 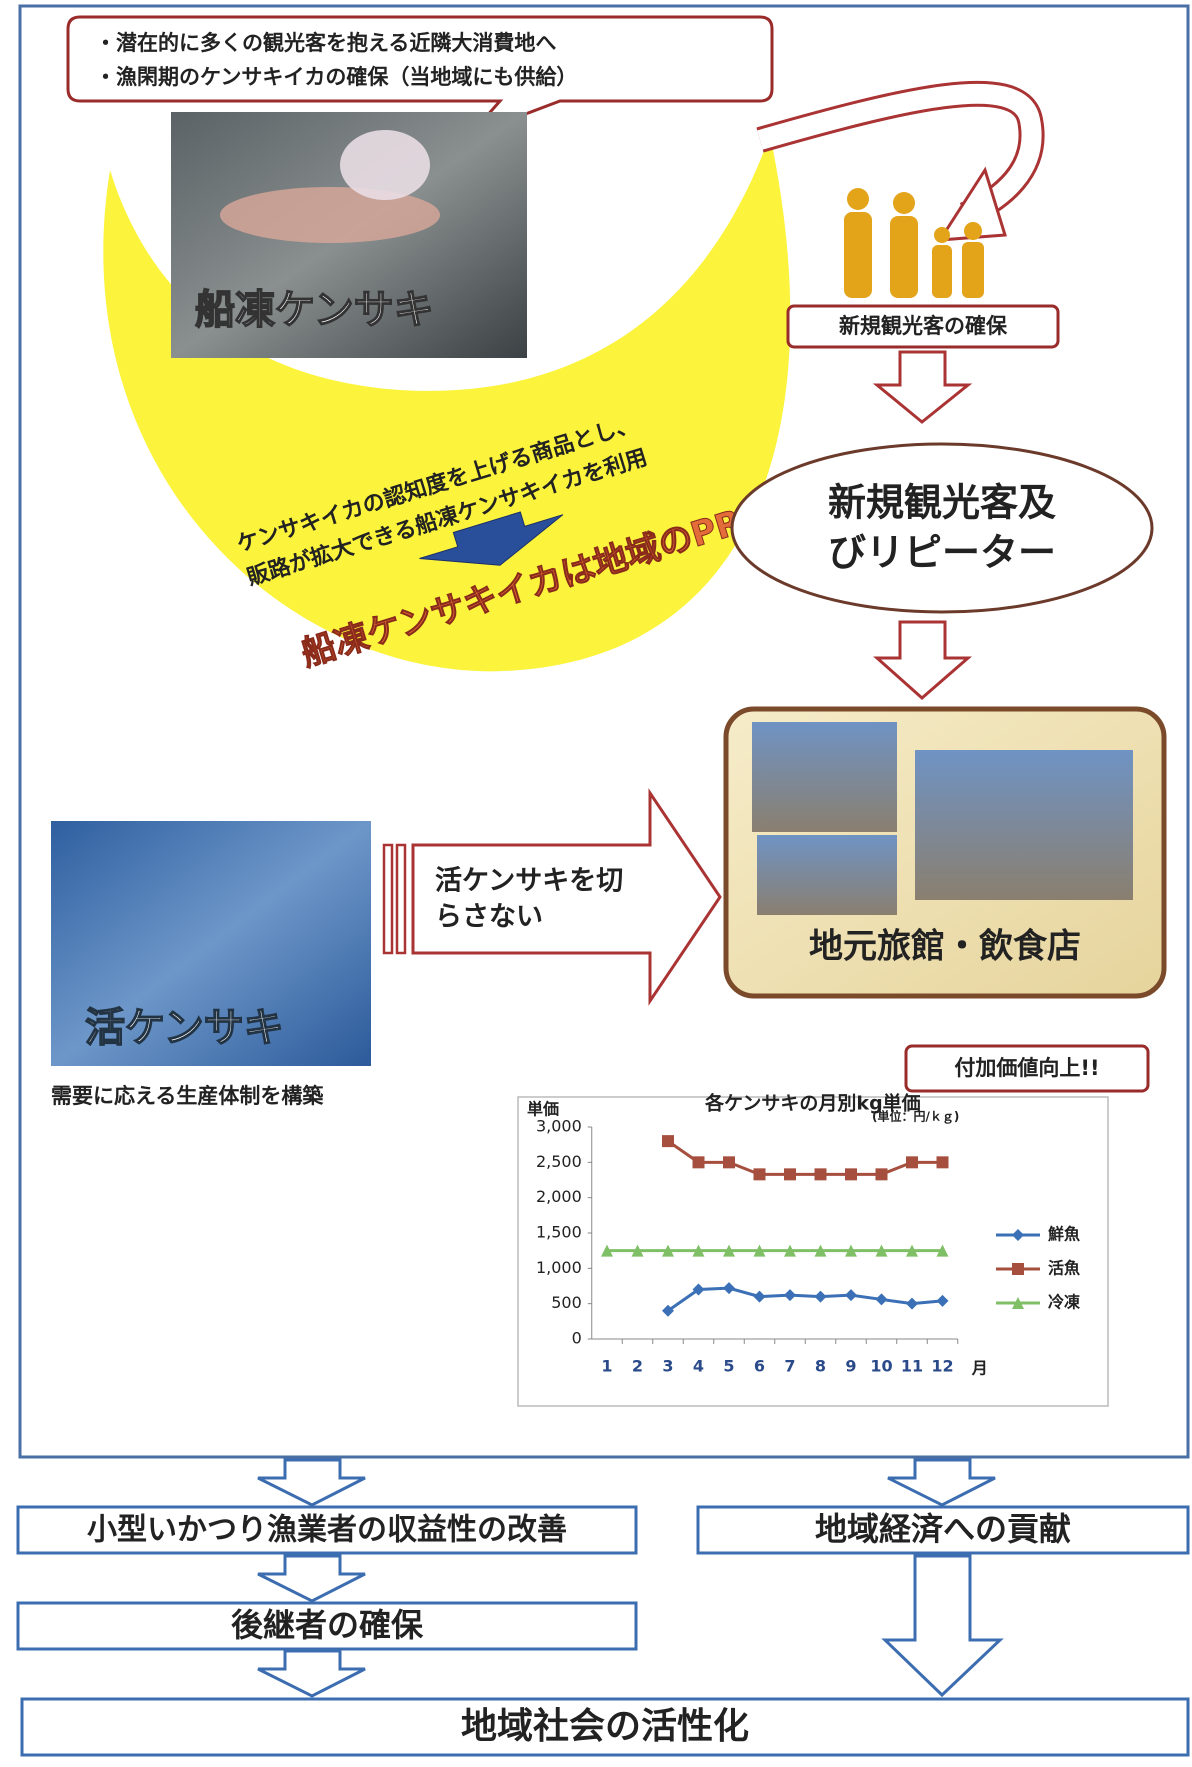 I want to click on y-tick-label: 500, so click(x=566, y=1302).